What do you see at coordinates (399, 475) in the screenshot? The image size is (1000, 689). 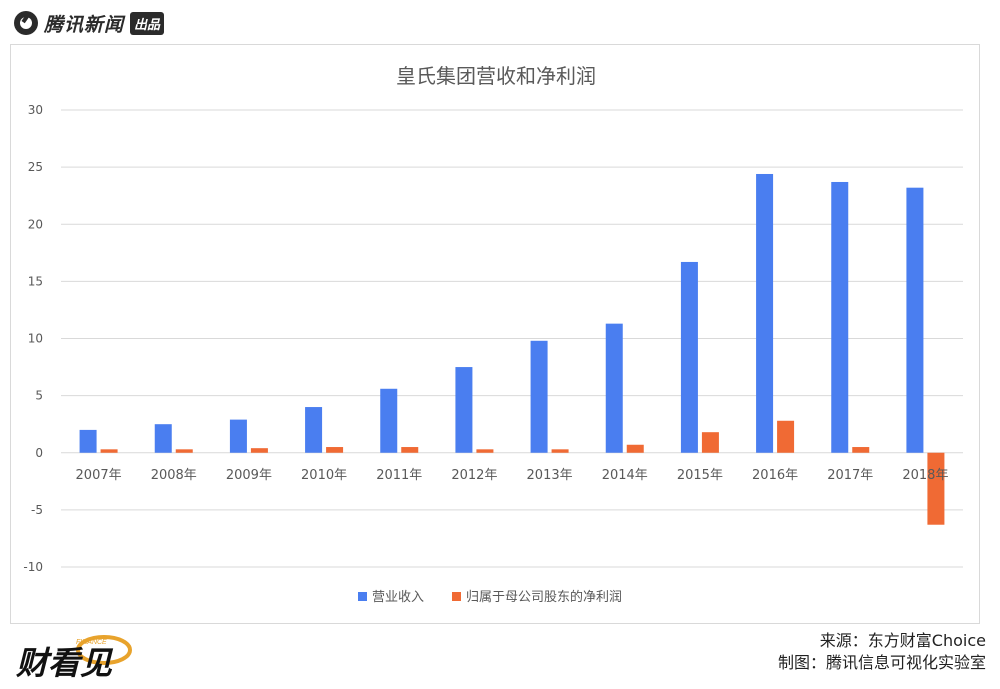 I see `x-tick-label: 2011年` at bounding box center [399, 475].